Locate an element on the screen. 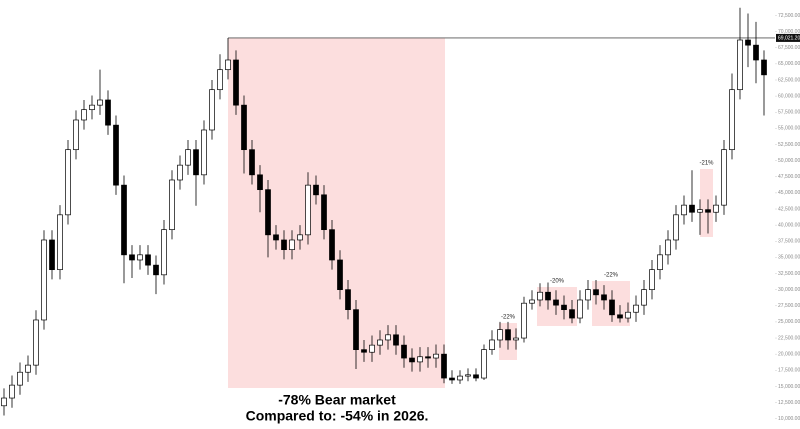 The width and height of the screenshot is (800, 429). y-tick-label: 25,000.00 is located at coordinates (789, 322).